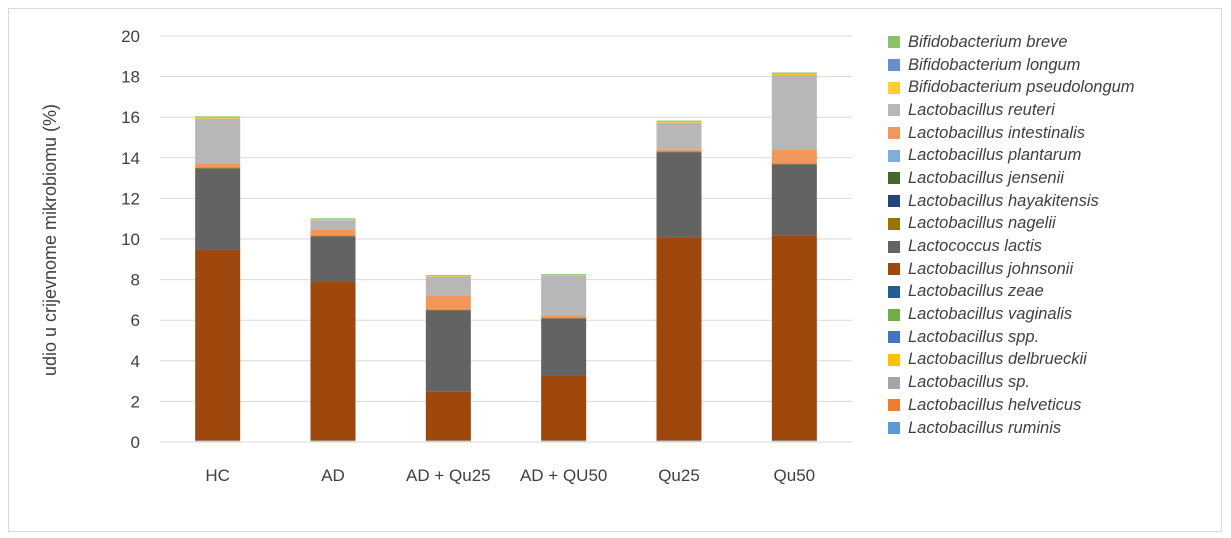 This screenshot has height=538, width=1231. I want to click on legend-item: Lactobacillus plantarum, so click(1058, 155).